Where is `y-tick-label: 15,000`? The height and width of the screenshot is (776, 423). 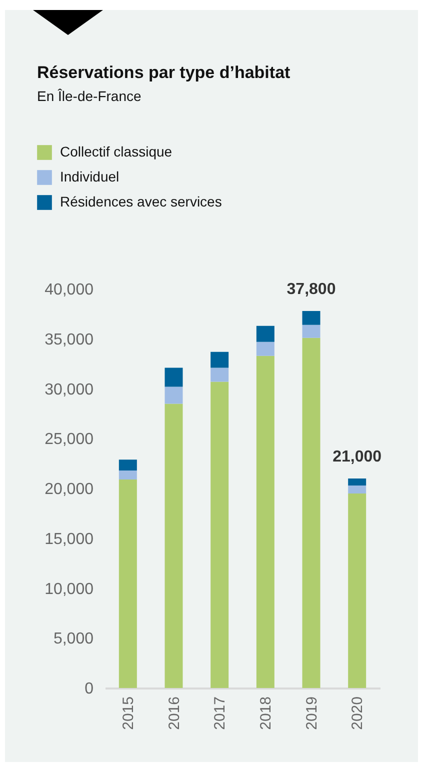
y-tick-label: 15,000 is located at coordinates (69, 539).